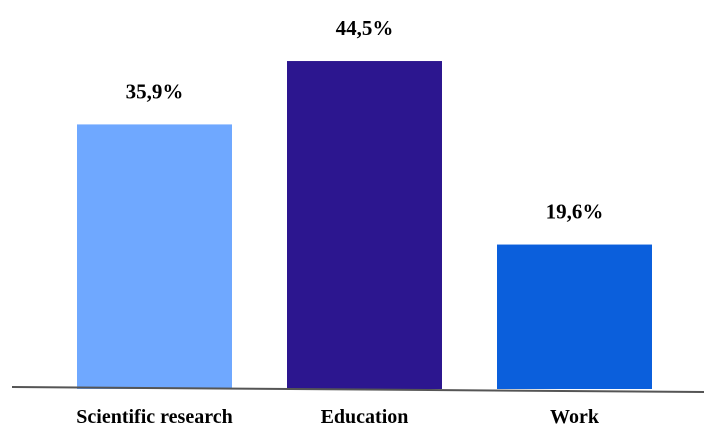 The height and width of the screenshot is (428, 704). I want to click on value-label-education: 44,5%, so click(365, 28).